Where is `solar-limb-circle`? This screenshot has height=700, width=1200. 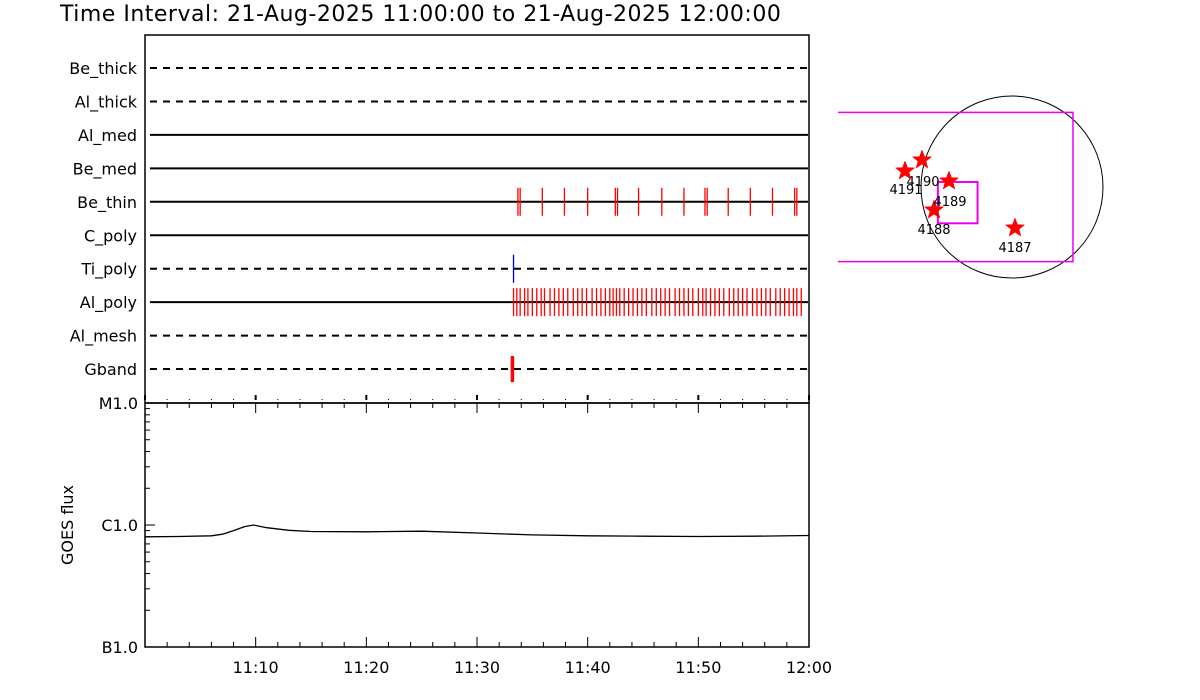 solar-limb-circle is located at coordinates (1012, 187).